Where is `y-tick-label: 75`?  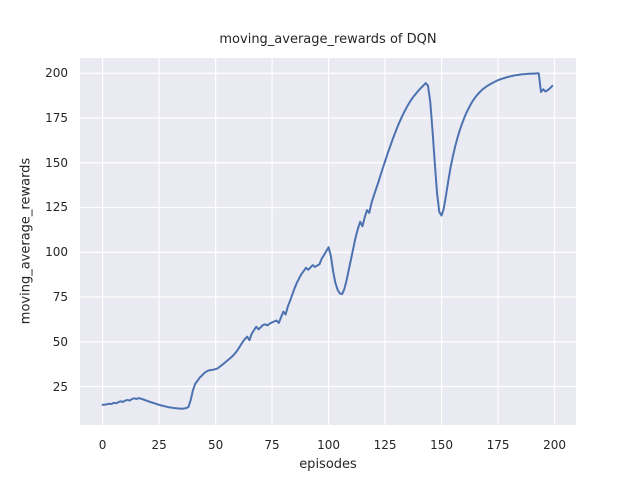 y-tick-label: 75 is located at coordinates (60, 296).